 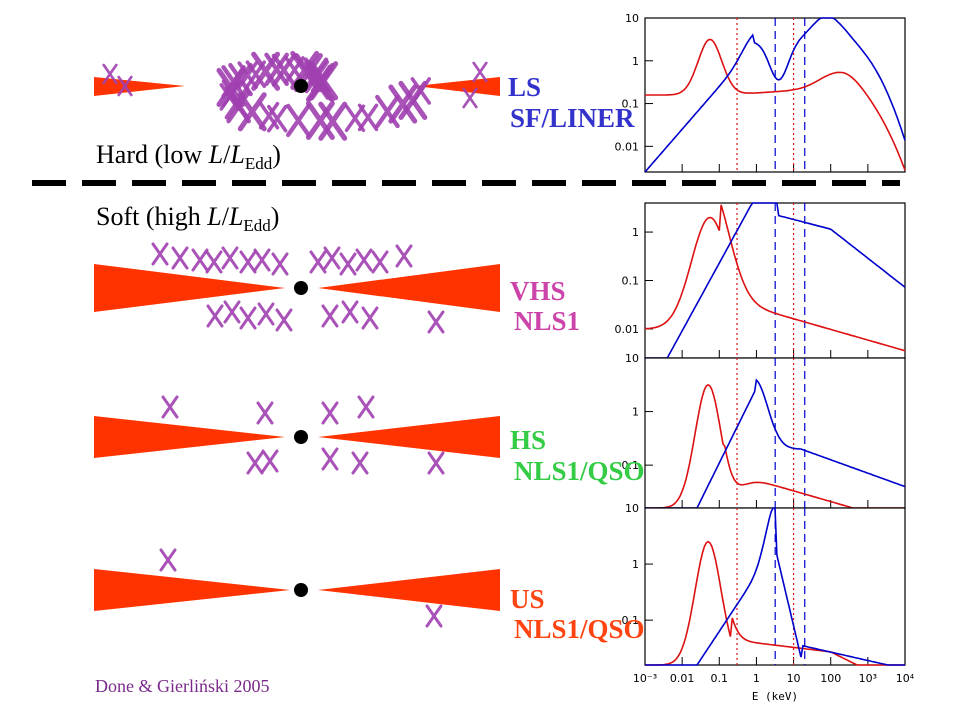 What do you see at coordinates (775, 104) in the screenshot?
I see `spectrum-red-ls` at bounding box center [775, 104].